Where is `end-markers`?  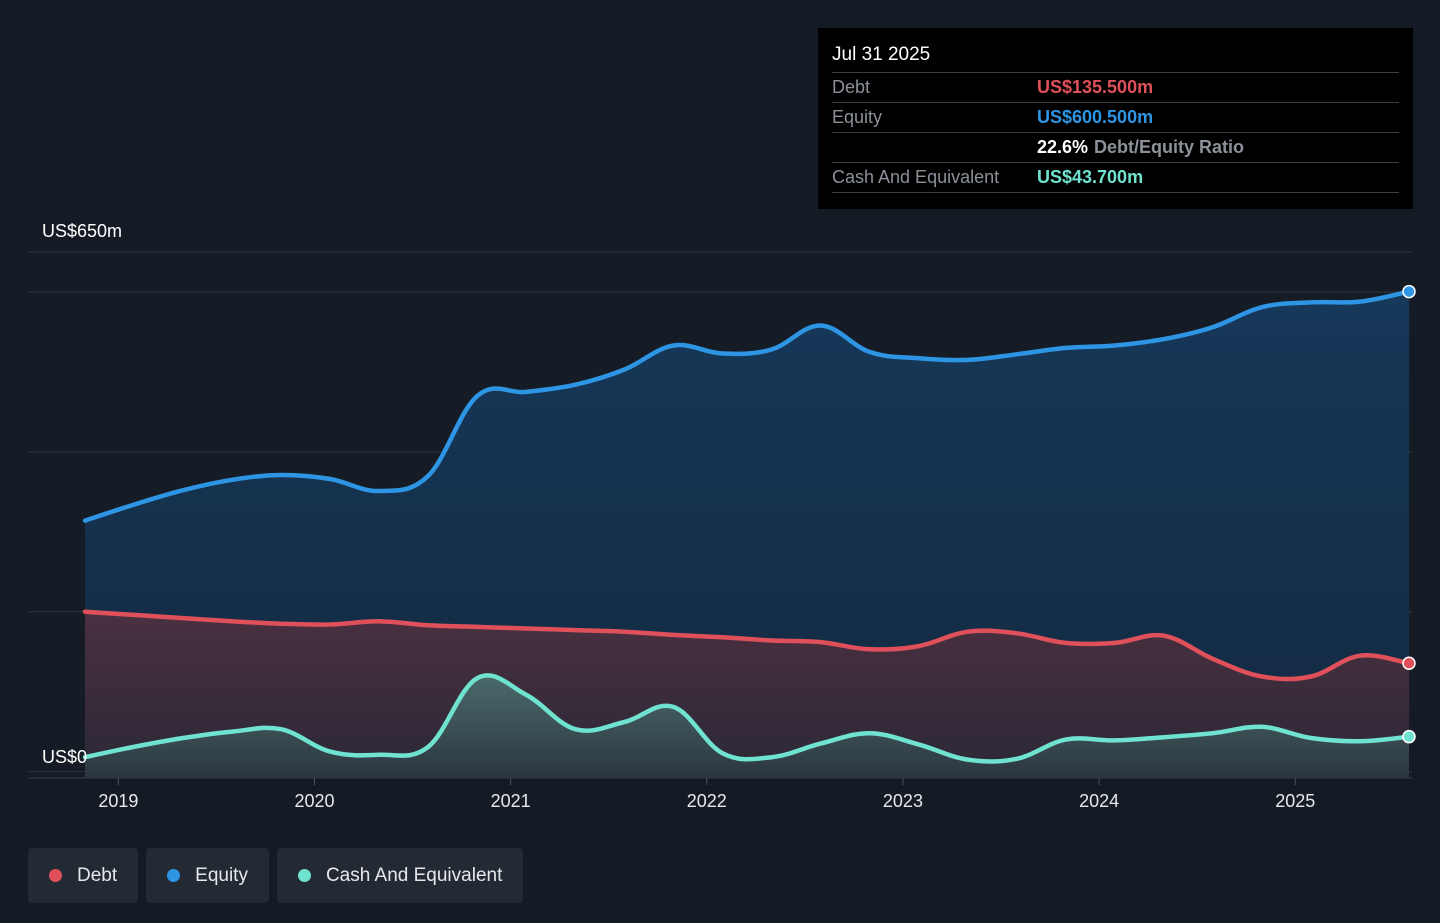
end-markers is located at coordinates (1409, 514).